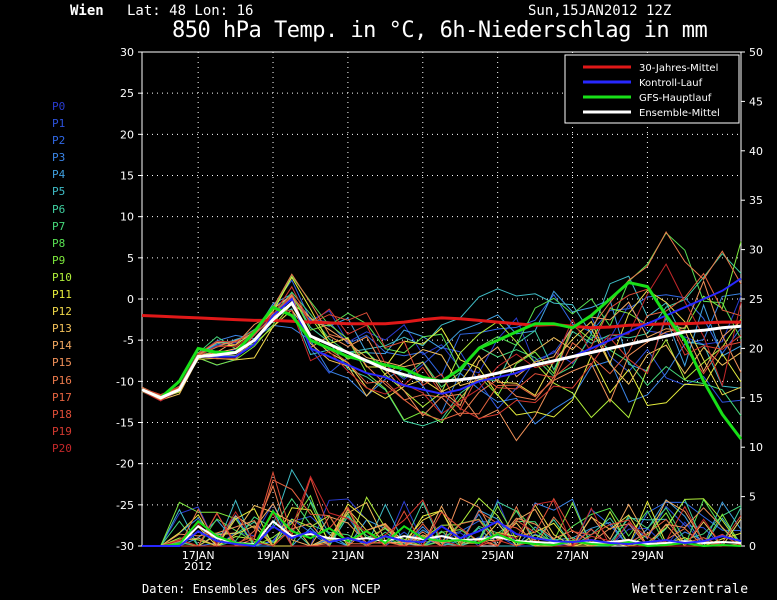  What do you see at coordinates (647, 555) in the screenshot?
I see `x-tick-label: 29JAN` at bounding box center [647, 555].